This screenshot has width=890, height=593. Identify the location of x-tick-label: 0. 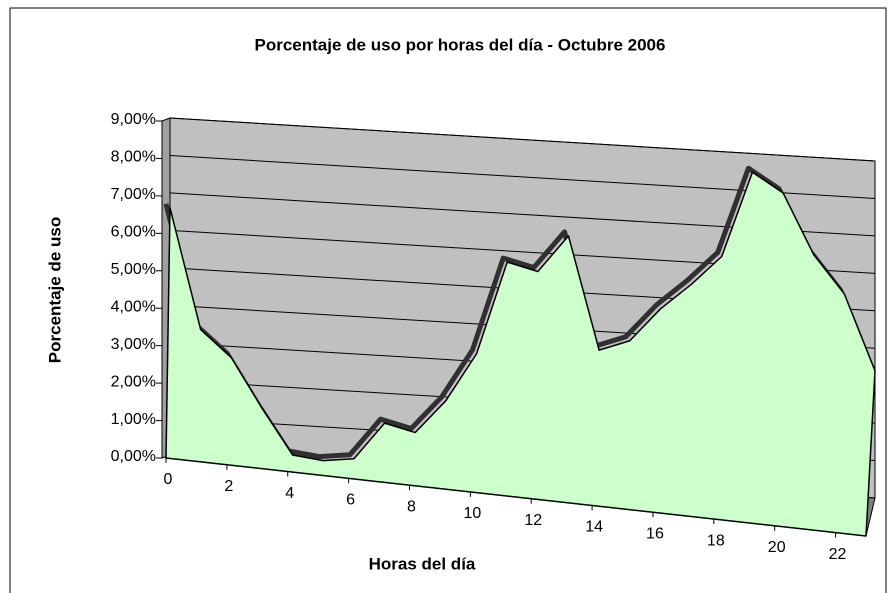
(168, 479).